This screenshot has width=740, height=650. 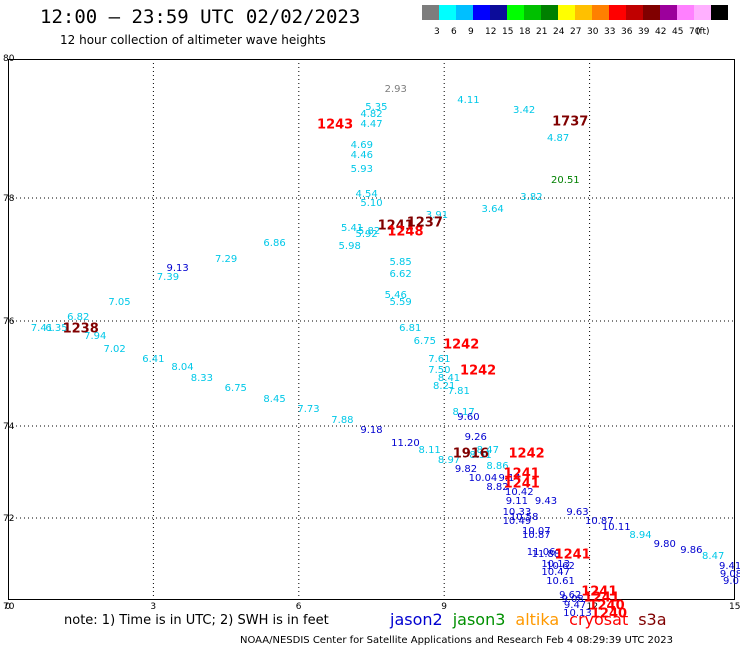 What do you see at coordinates (335, 125) in the screenshot?
I see `pass-time-label: 1243` at bounding box center [335, 125].